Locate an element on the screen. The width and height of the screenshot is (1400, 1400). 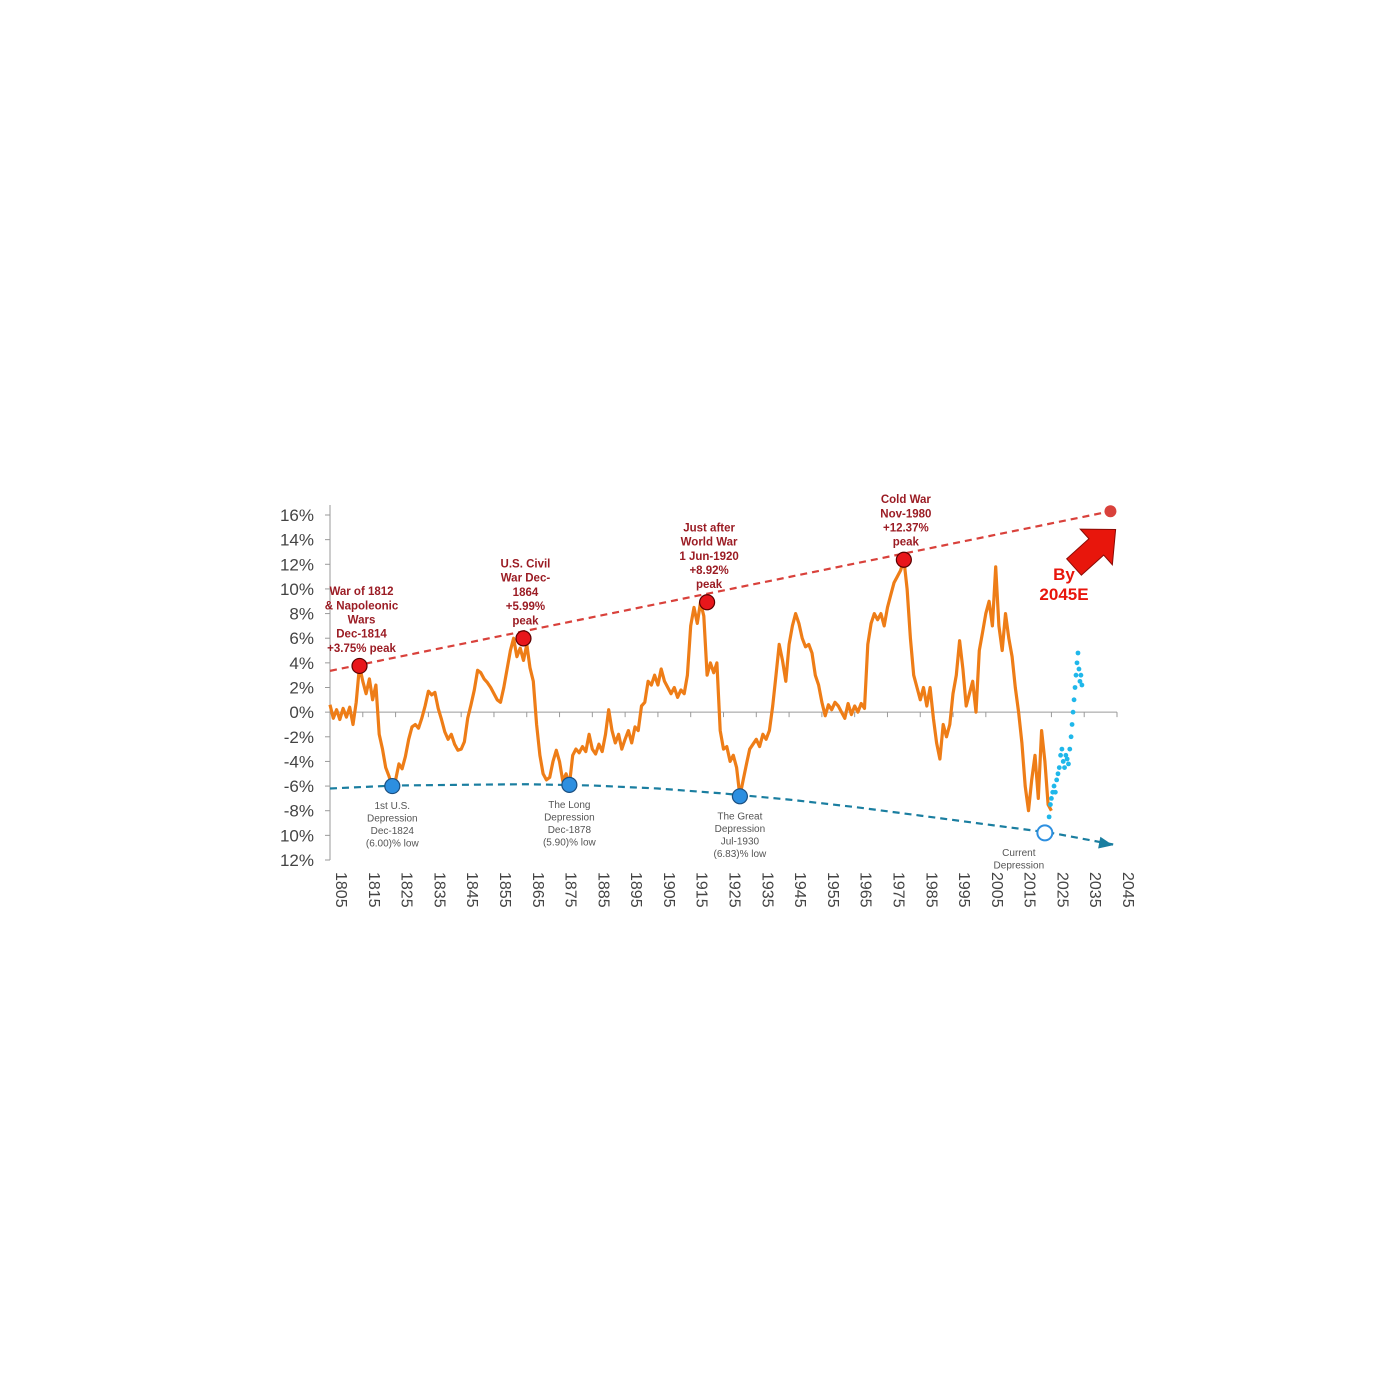
x-tick-label: 1805 is located at coordinates (340, 890).